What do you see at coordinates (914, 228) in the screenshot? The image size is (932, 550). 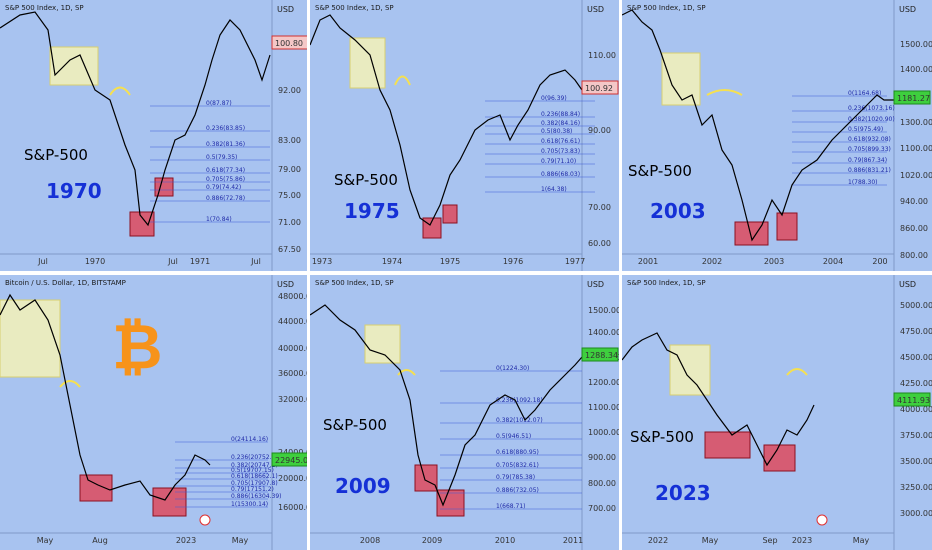 I see `y-tick-label: 860.00` at bounding box center [914, 228].